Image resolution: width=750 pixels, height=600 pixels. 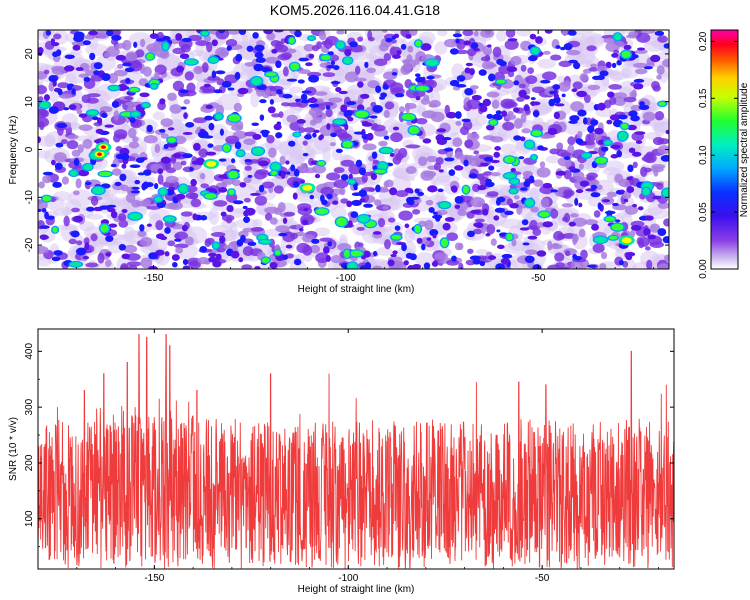 What do you see at coordinates (703, 98) in the screenshot?
I see `colorbar-tick-label: 0.15` at bounding box center [703, 98].